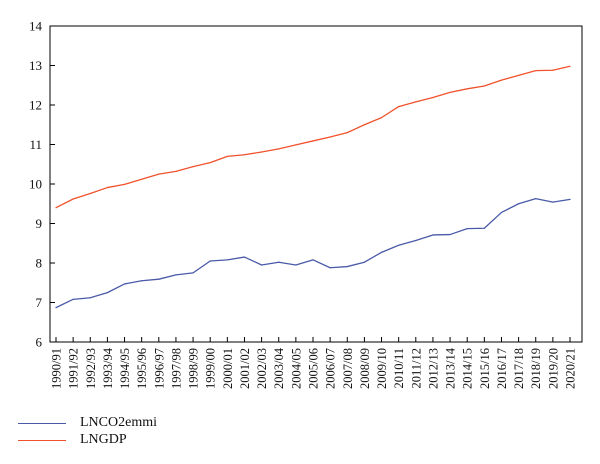 The height and width of the screenshot is (464, 600). I want to click on y-tick-label: 10, so click(35, 184).